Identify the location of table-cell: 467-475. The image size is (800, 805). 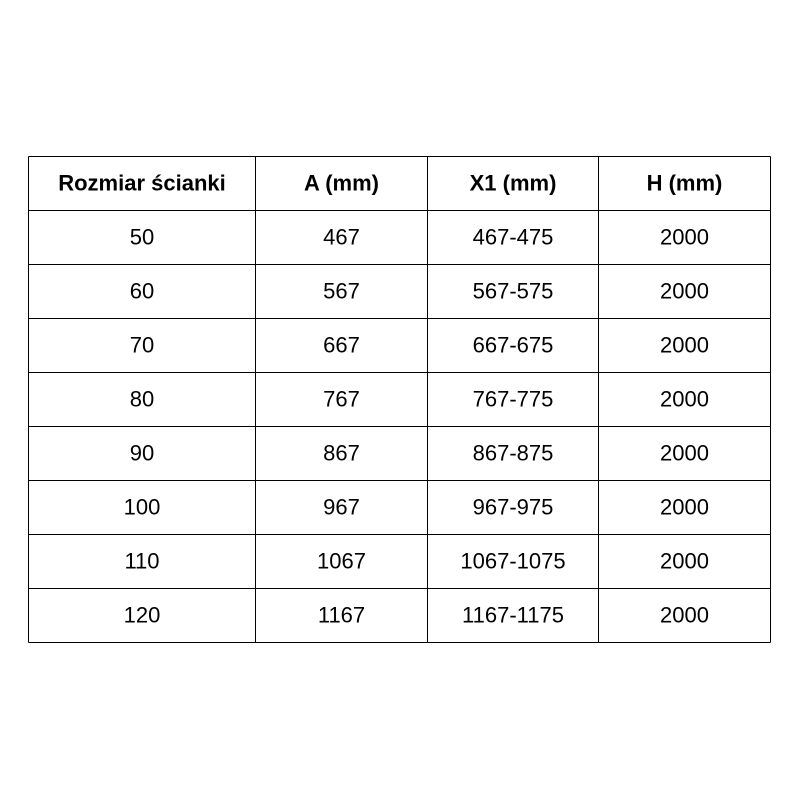
(513, 236).